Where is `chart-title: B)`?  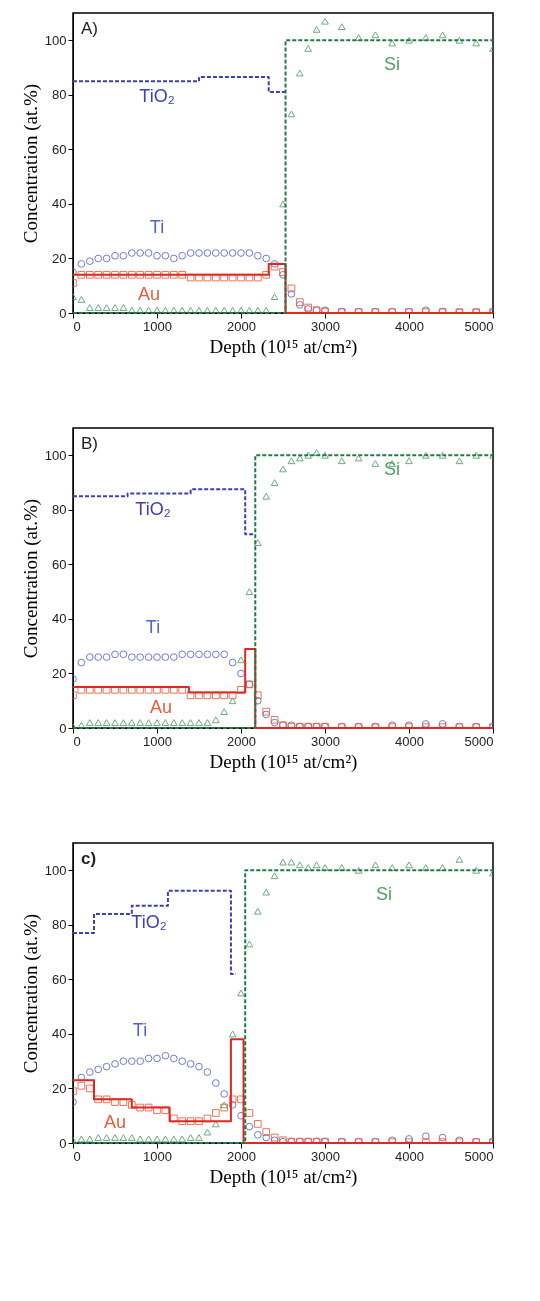
chart-title: B) is located at coordinates (89, 443).